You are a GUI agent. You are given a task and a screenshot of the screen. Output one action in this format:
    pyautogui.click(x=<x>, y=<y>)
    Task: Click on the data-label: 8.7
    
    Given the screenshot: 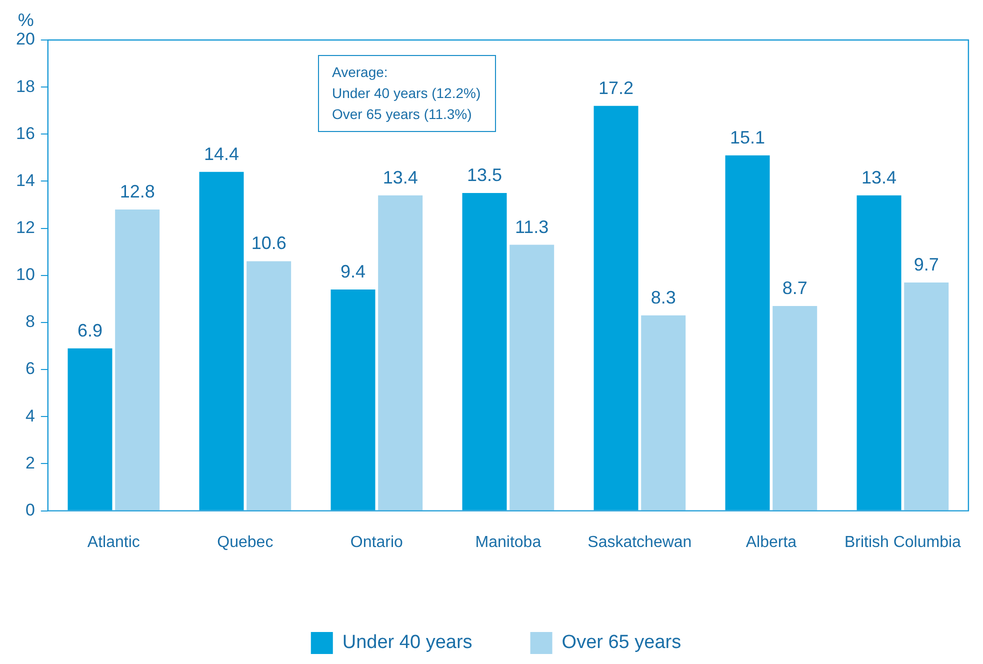 What is the action you would take?
    pyautogui.click(x=795, y=288)
    